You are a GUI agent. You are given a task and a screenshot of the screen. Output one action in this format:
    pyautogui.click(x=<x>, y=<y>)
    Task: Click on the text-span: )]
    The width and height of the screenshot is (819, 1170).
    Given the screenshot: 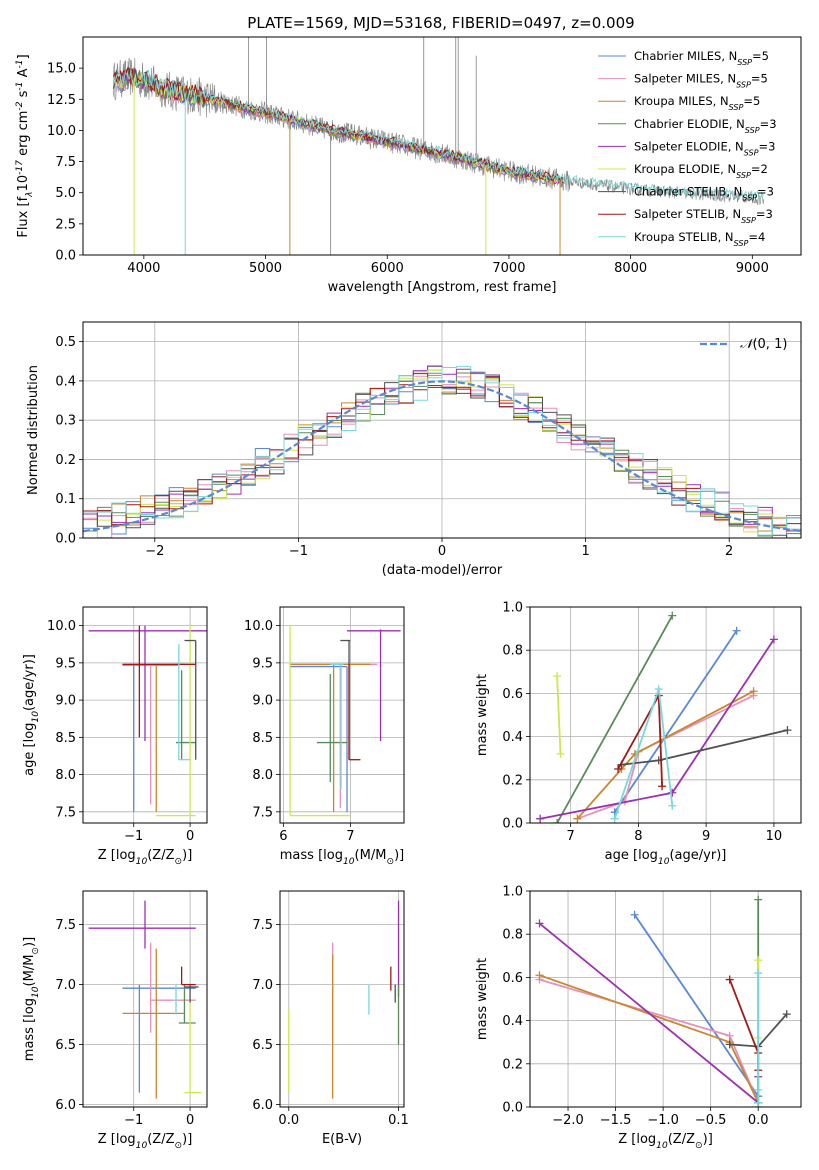 What is the action you would take?
    pyautogui.click(x=29, y=942)
    